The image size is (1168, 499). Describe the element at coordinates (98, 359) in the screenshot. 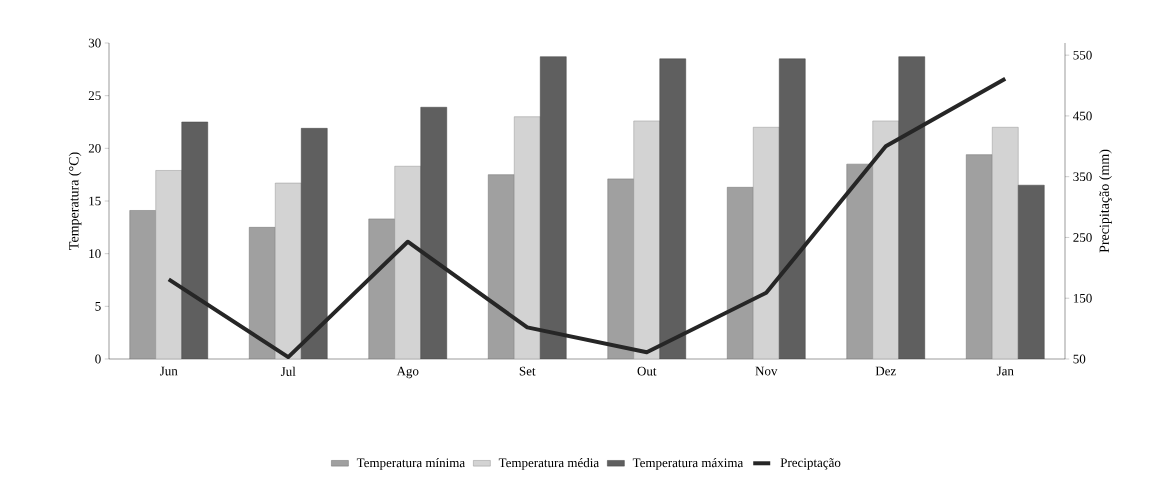

I see `y-tick-label: 0` at that location.